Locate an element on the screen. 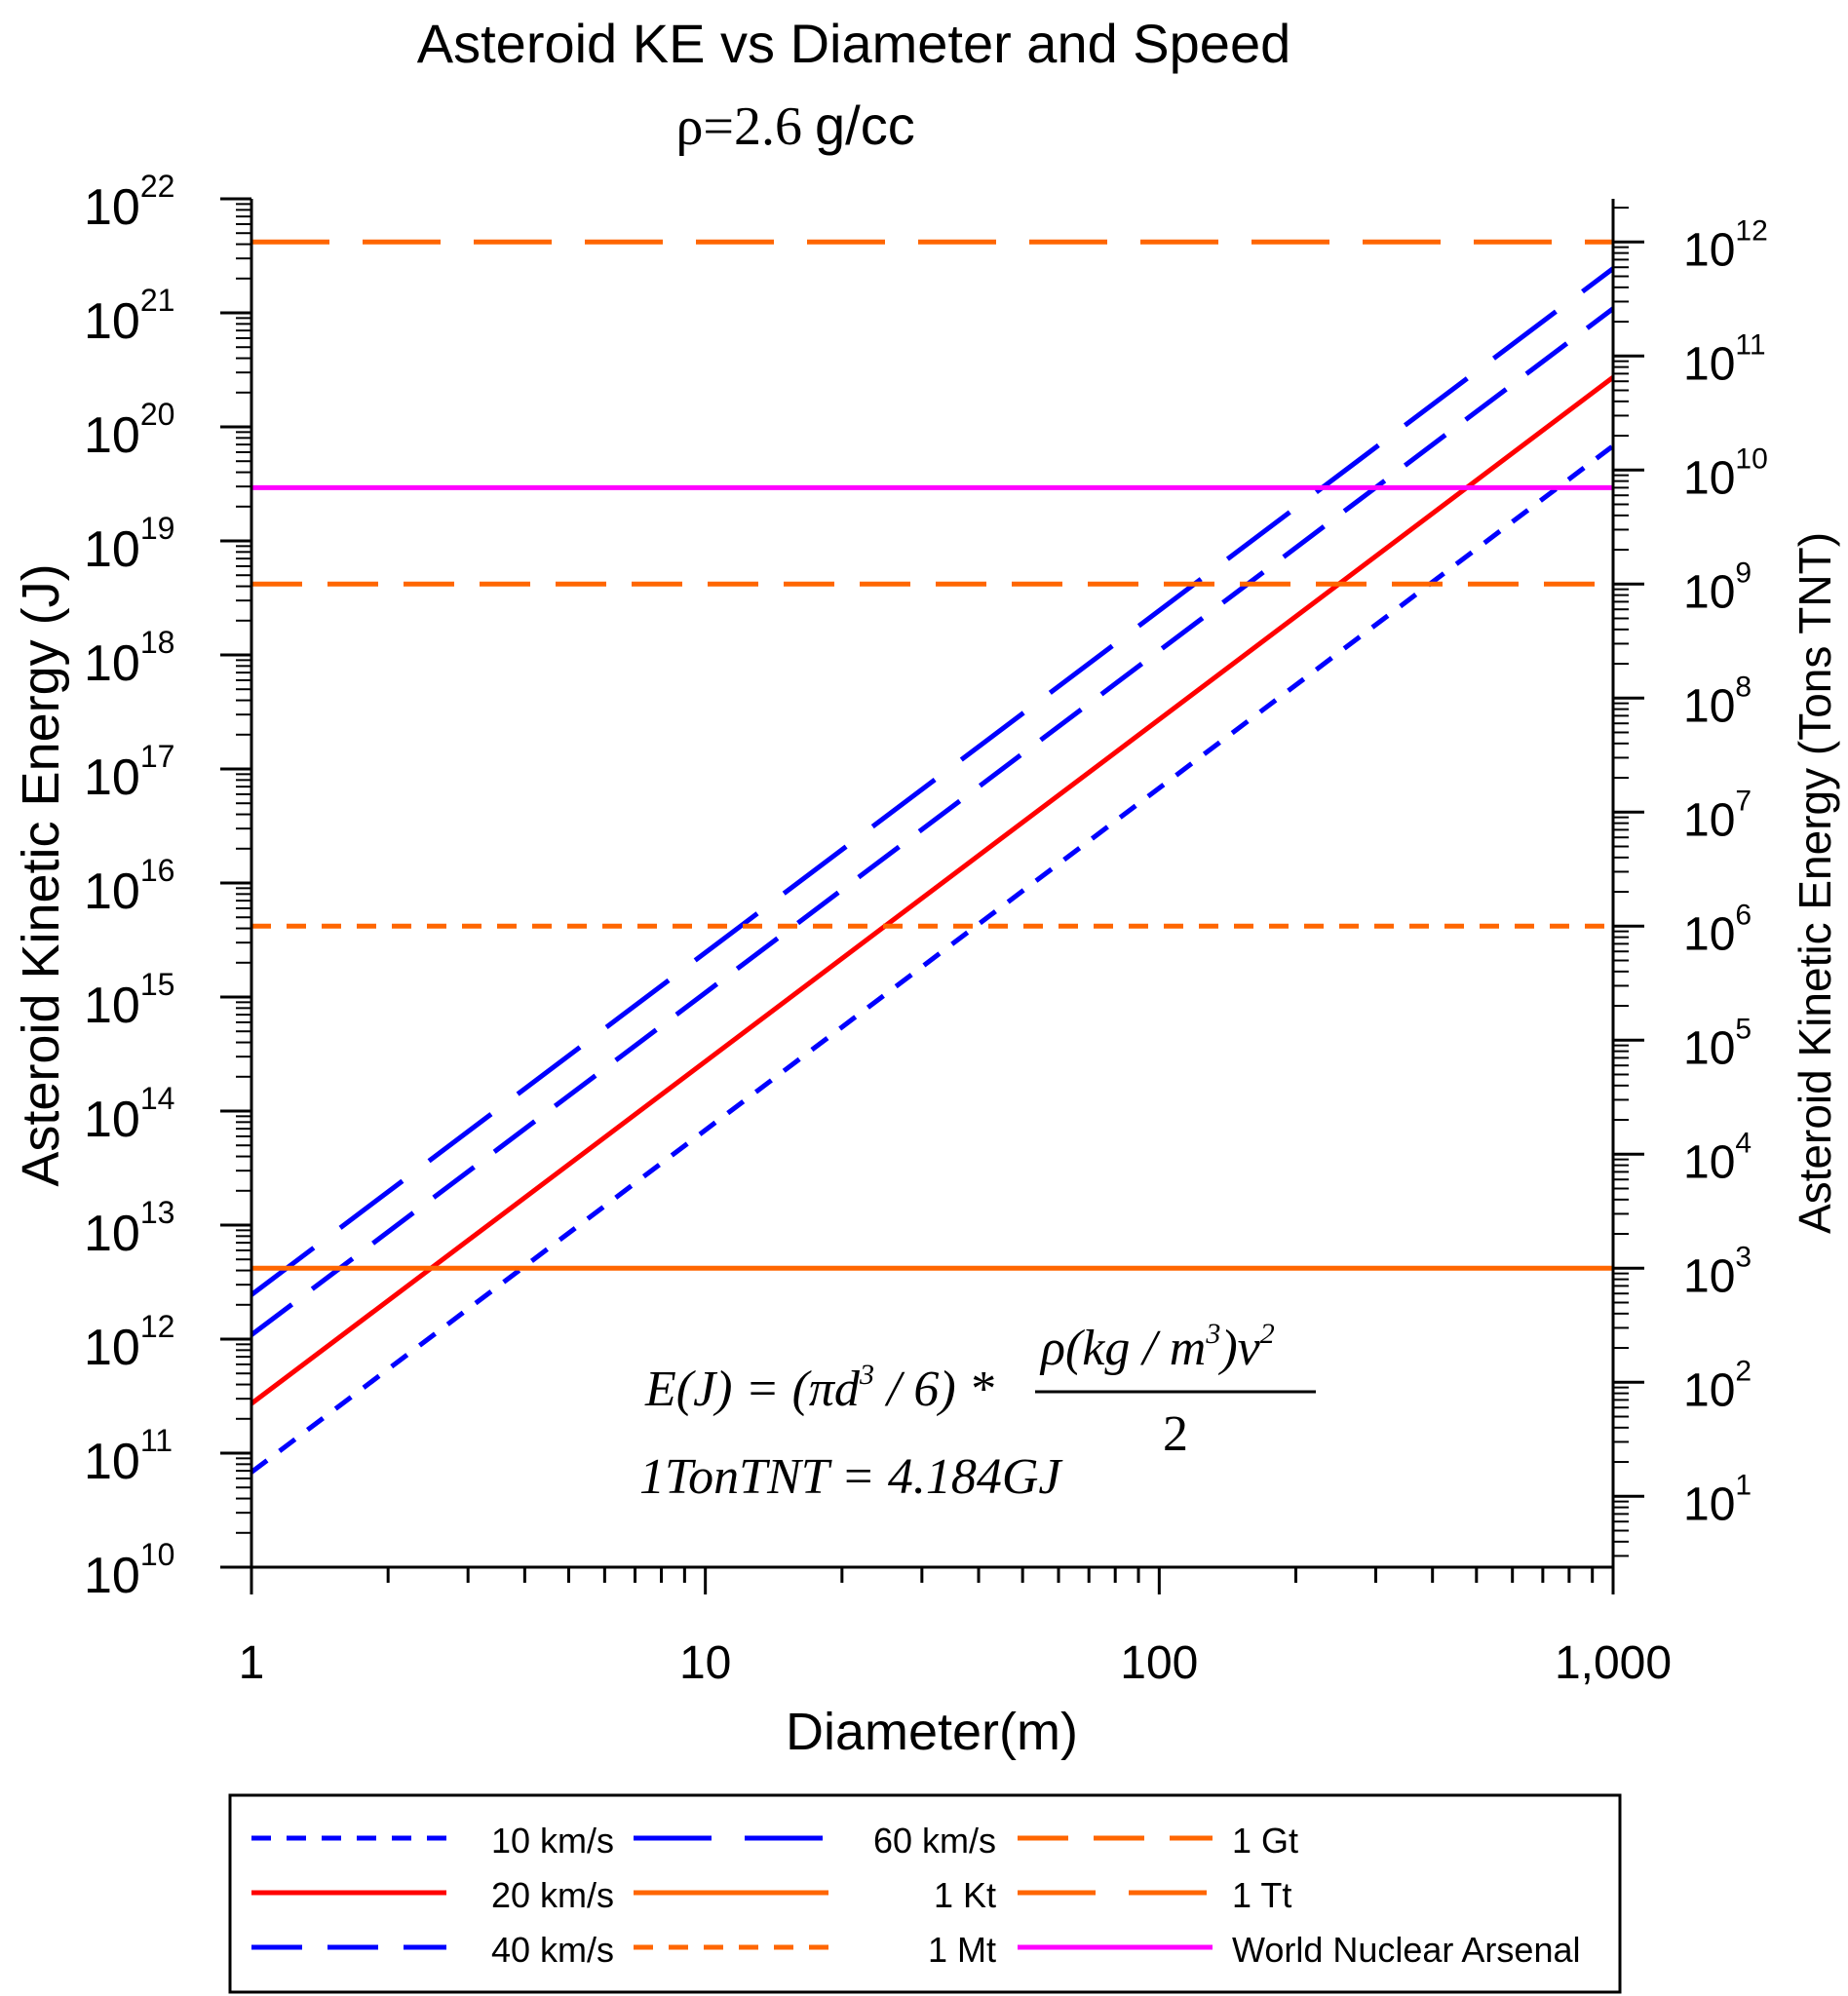 The height and width of the screenshot is (1996, 1848). legend-label: 1 Mt is located at coordinates (962, 1950).